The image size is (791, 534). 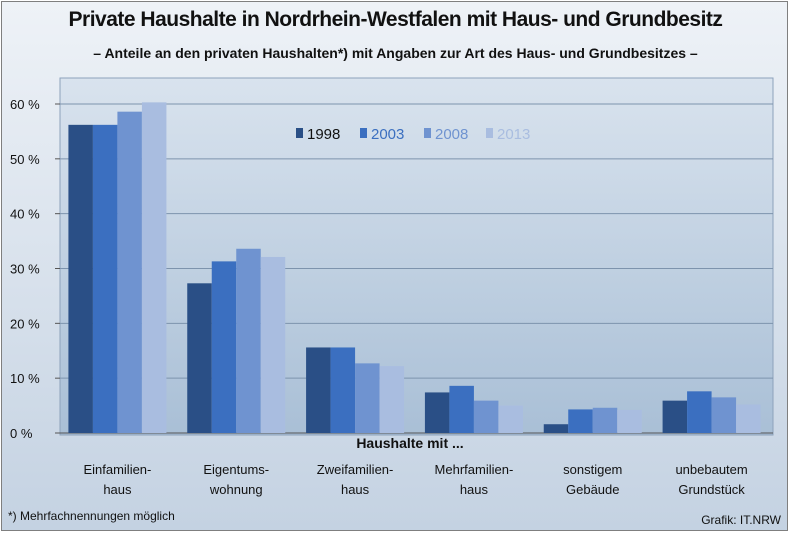 What do you see at coordinates (25, 269) in the screenshot?
I see `y-tick-label: 30 %` at bounding box center [25, 269].